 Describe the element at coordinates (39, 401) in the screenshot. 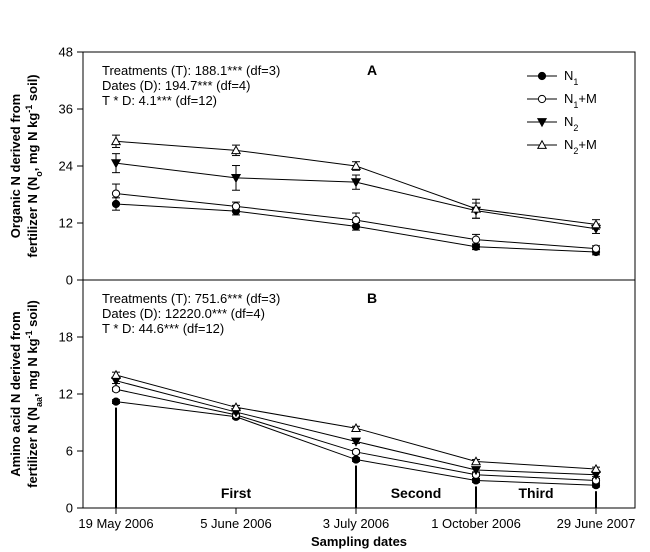

I see `y-axis-title-part: aa` at that location.